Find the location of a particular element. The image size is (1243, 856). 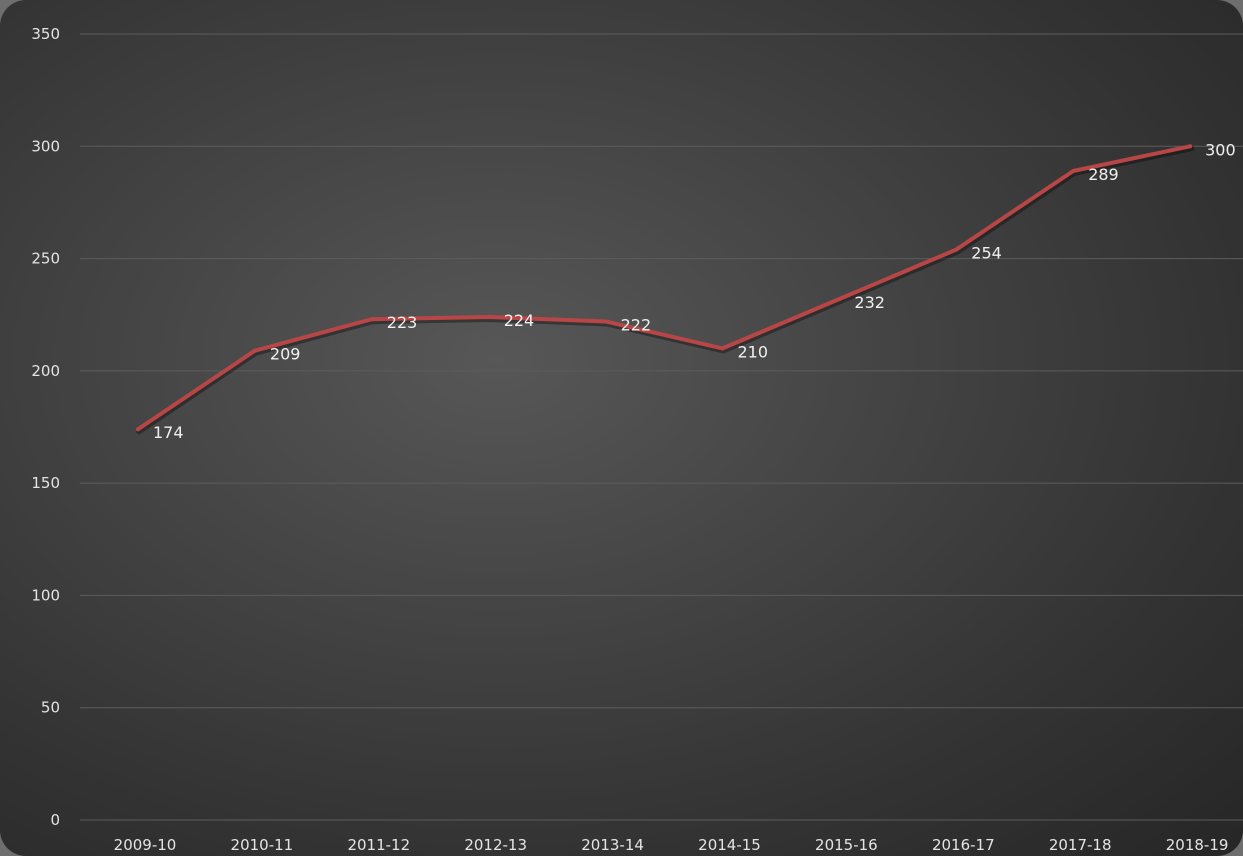

y-tick-label: 100 is located at coordinates (45, 595).